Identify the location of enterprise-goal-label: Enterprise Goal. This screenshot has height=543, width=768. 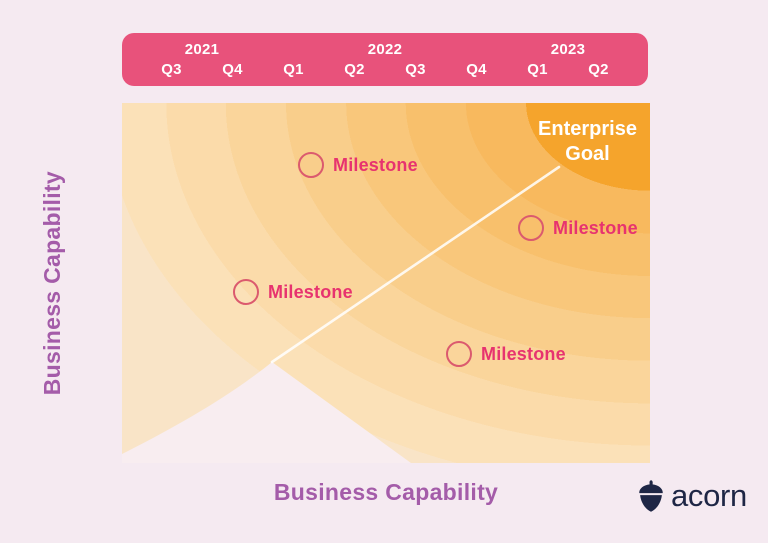
(587, 141).